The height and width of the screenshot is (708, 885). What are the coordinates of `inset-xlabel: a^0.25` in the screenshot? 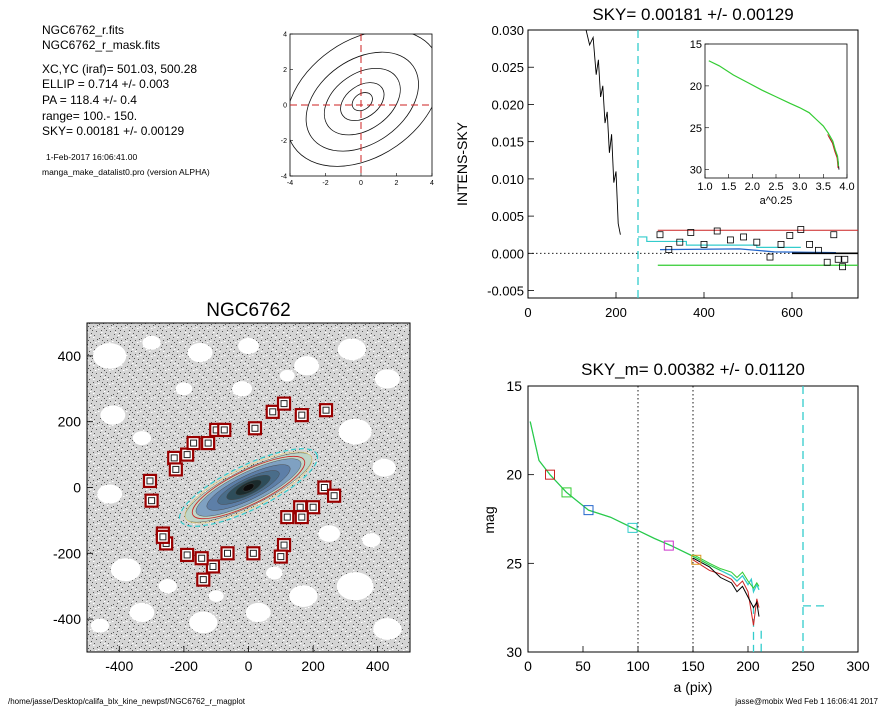 It's located at (776, 201).